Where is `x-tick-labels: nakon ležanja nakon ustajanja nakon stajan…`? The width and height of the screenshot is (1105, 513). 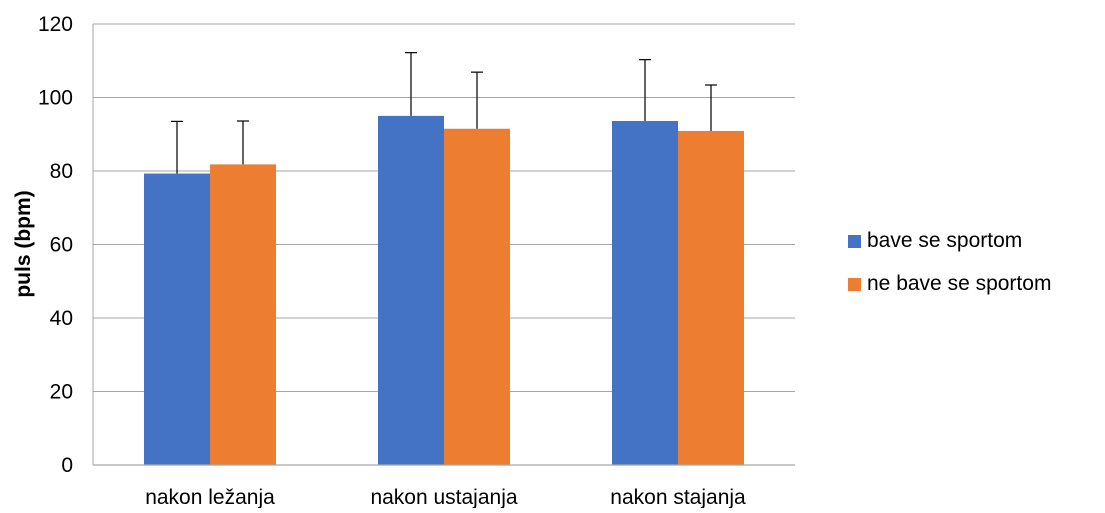
x-tick-labels: nakon ležanja nakon ustajanja nakon stajan… is located at coordinates (445, 497).